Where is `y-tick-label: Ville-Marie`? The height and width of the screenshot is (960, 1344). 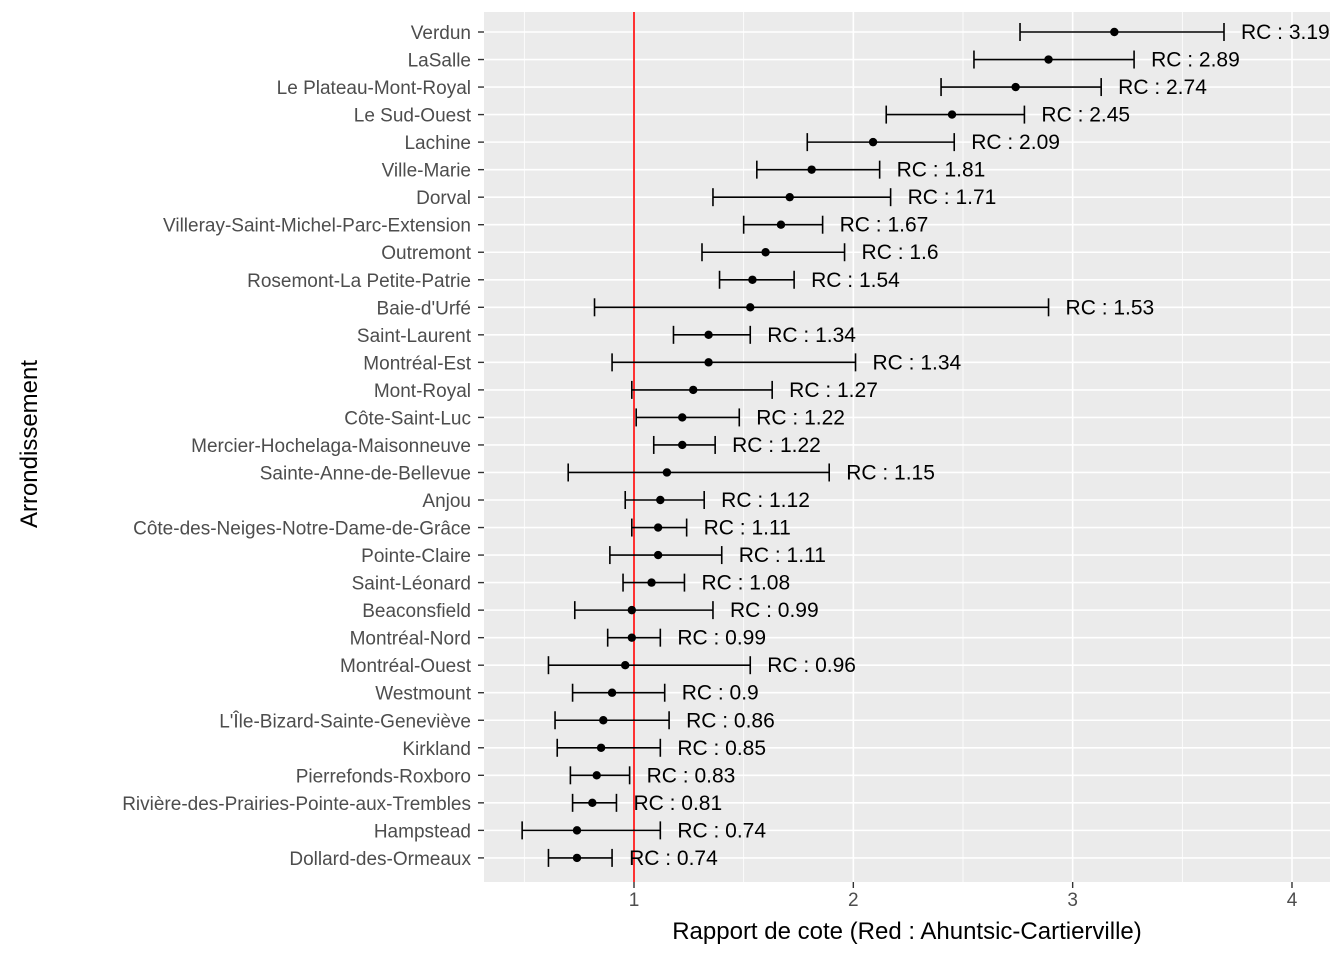 y-tick-label: Ville-Marie is located at coordinates (426, 171).